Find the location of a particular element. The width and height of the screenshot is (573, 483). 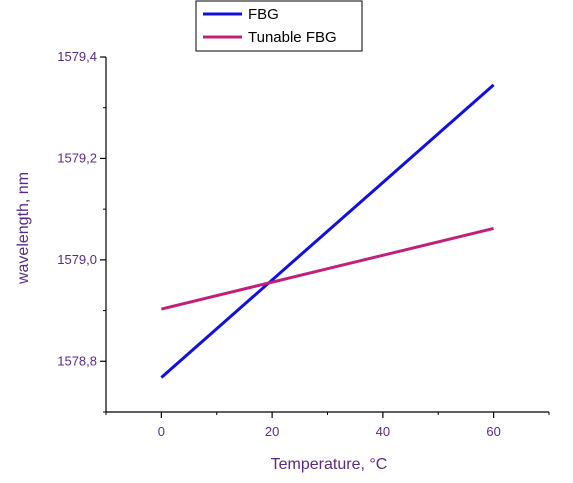

legend-label: Tunable FBG is located at coordinates (292, 37).